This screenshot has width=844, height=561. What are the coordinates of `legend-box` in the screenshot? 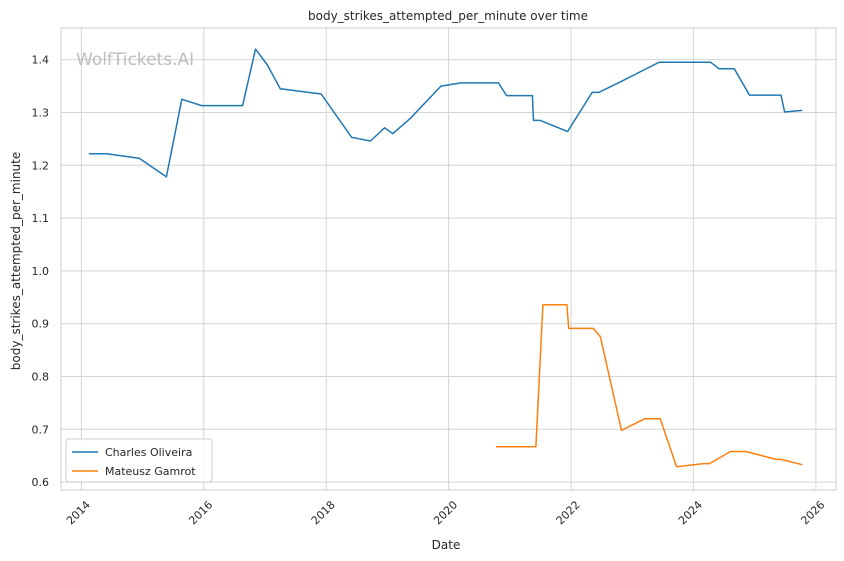 It's located at (139, 460).